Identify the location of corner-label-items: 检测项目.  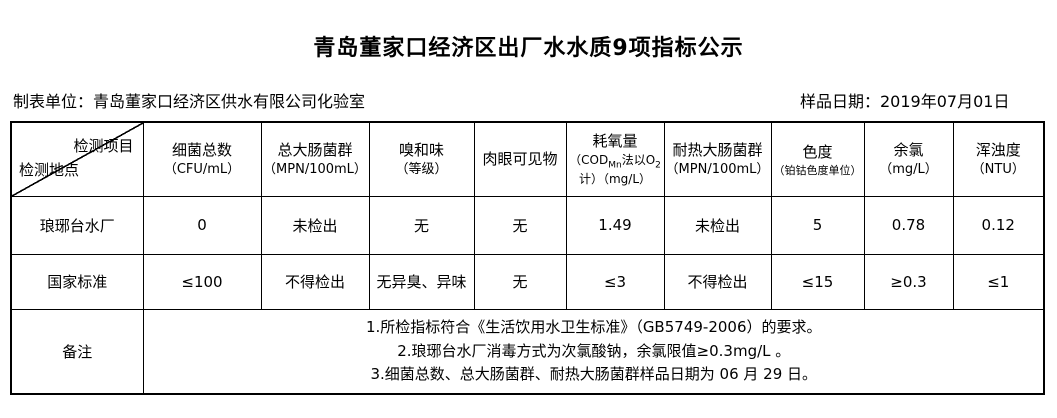
(103, 146).